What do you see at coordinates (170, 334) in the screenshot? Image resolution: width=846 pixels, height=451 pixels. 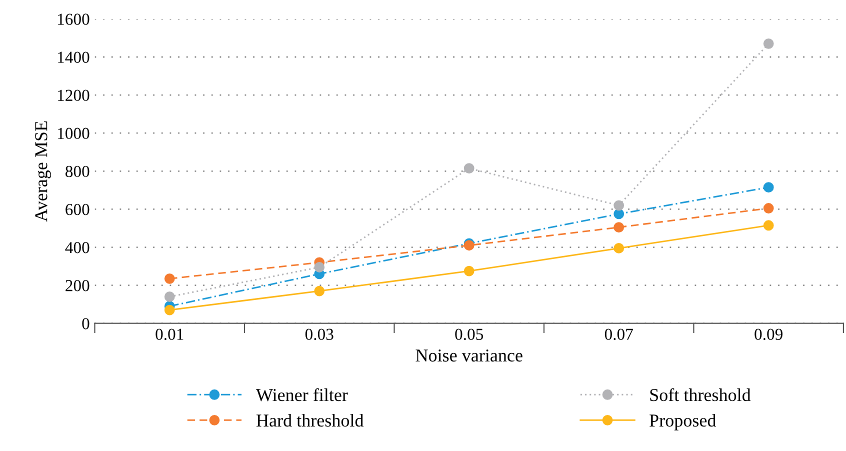 I see `x-tick-label: 0.01` at bounding box center [170, 334].